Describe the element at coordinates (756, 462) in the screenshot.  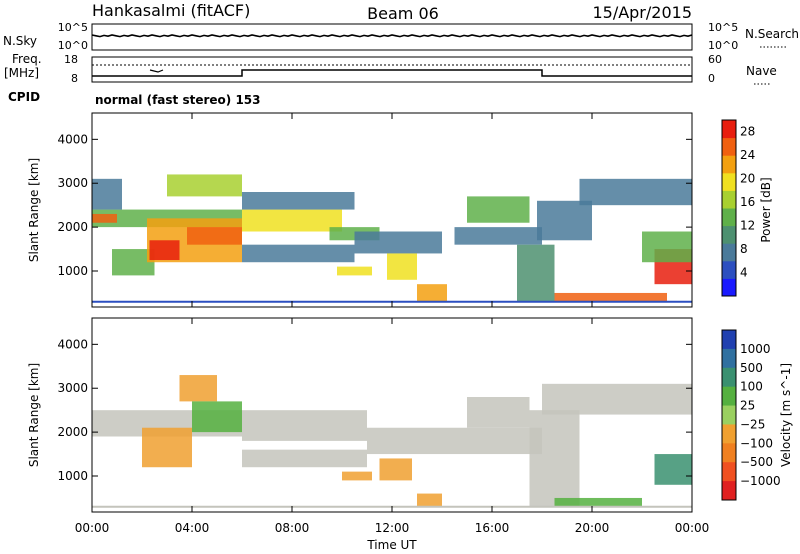
I see `velocity-colorbar-tick: −500` at that location.